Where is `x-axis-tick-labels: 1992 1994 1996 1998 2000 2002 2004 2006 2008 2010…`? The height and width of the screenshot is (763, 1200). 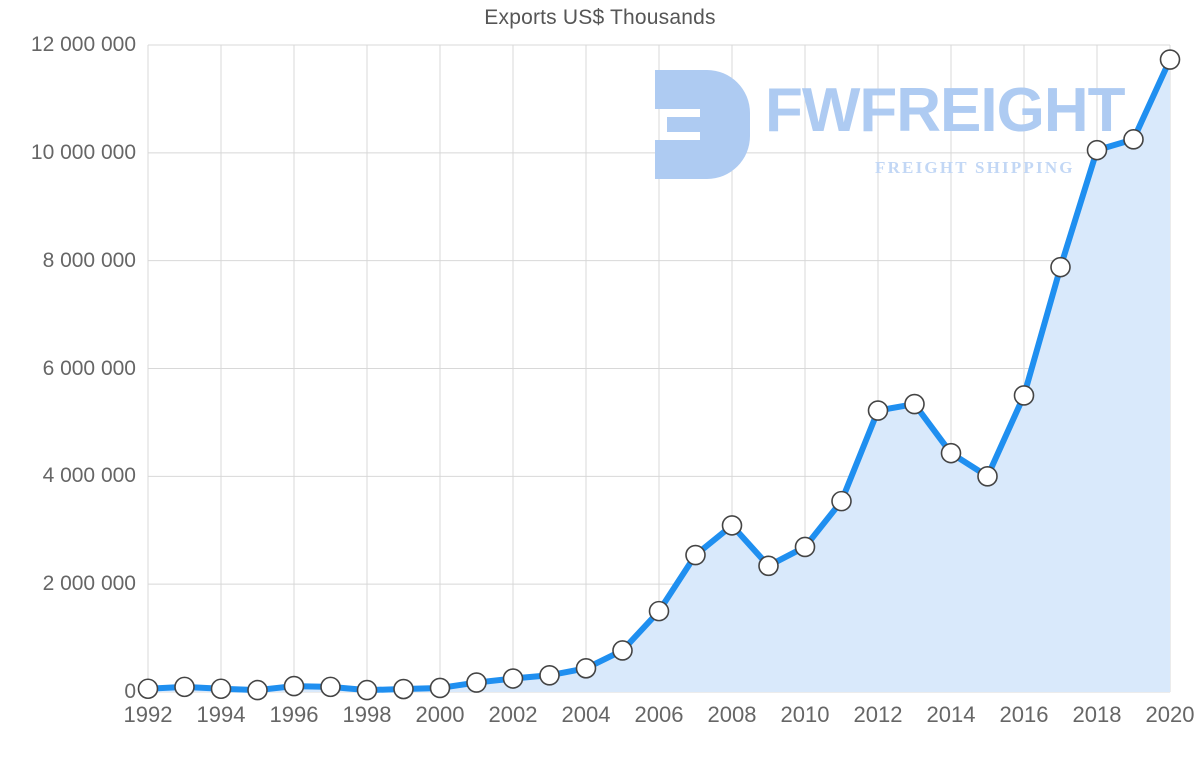 x-axis-tick-labels: 1992 1994 1996 1998 2000 2002 2004 2006 2008 2010… is located at coordinates (659, 722).